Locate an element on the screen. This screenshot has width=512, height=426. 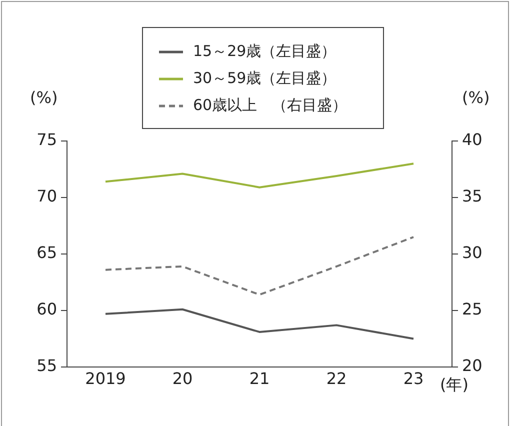
y2-tick-label: 40 is located at coordinates (472, 140).